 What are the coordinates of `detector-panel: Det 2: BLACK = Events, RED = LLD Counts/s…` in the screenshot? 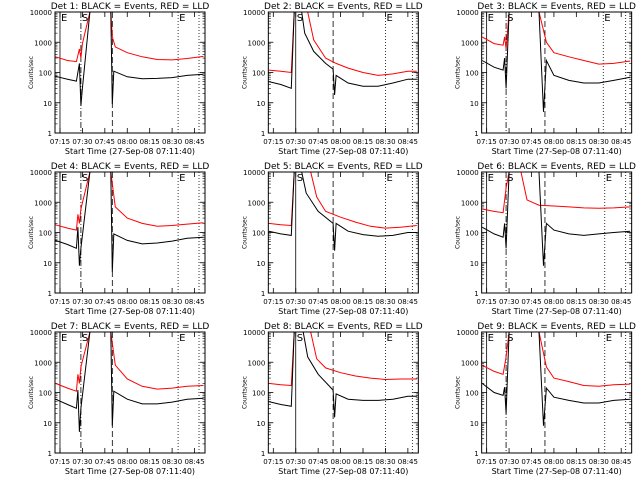 It's located at (331, 79).